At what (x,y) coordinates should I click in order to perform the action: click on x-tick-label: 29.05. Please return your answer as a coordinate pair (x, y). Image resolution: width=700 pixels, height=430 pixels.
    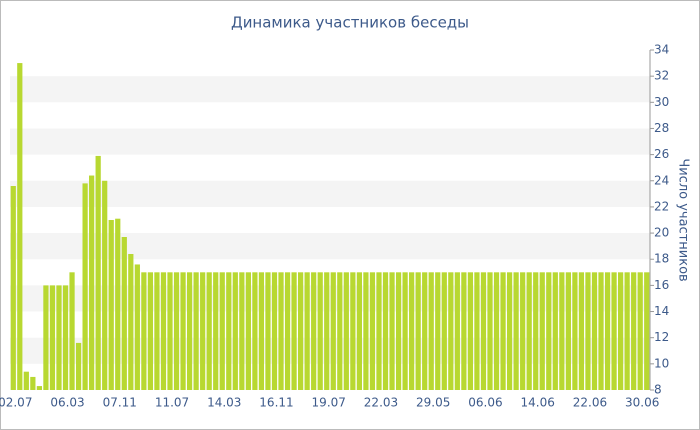
    Looking at the image, I should click on (433, 403).